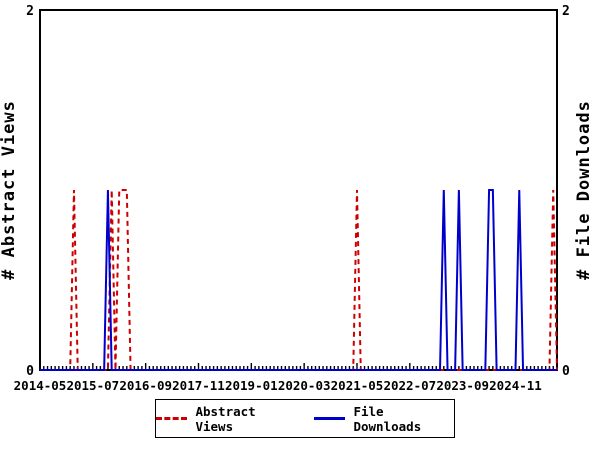  I want to click on legend-entry-file-downloads: File Downloads, so click(384, 419).